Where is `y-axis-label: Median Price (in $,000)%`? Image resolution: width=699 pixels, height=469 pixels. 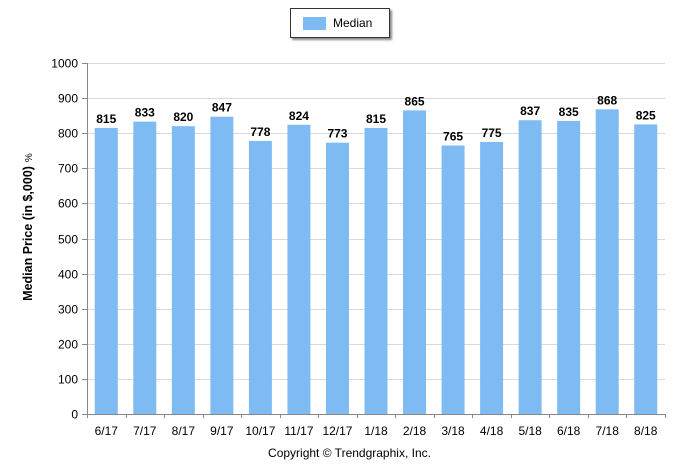 y-axis-label: Median Price (in $,000)% is located at coordinates (28, 227).